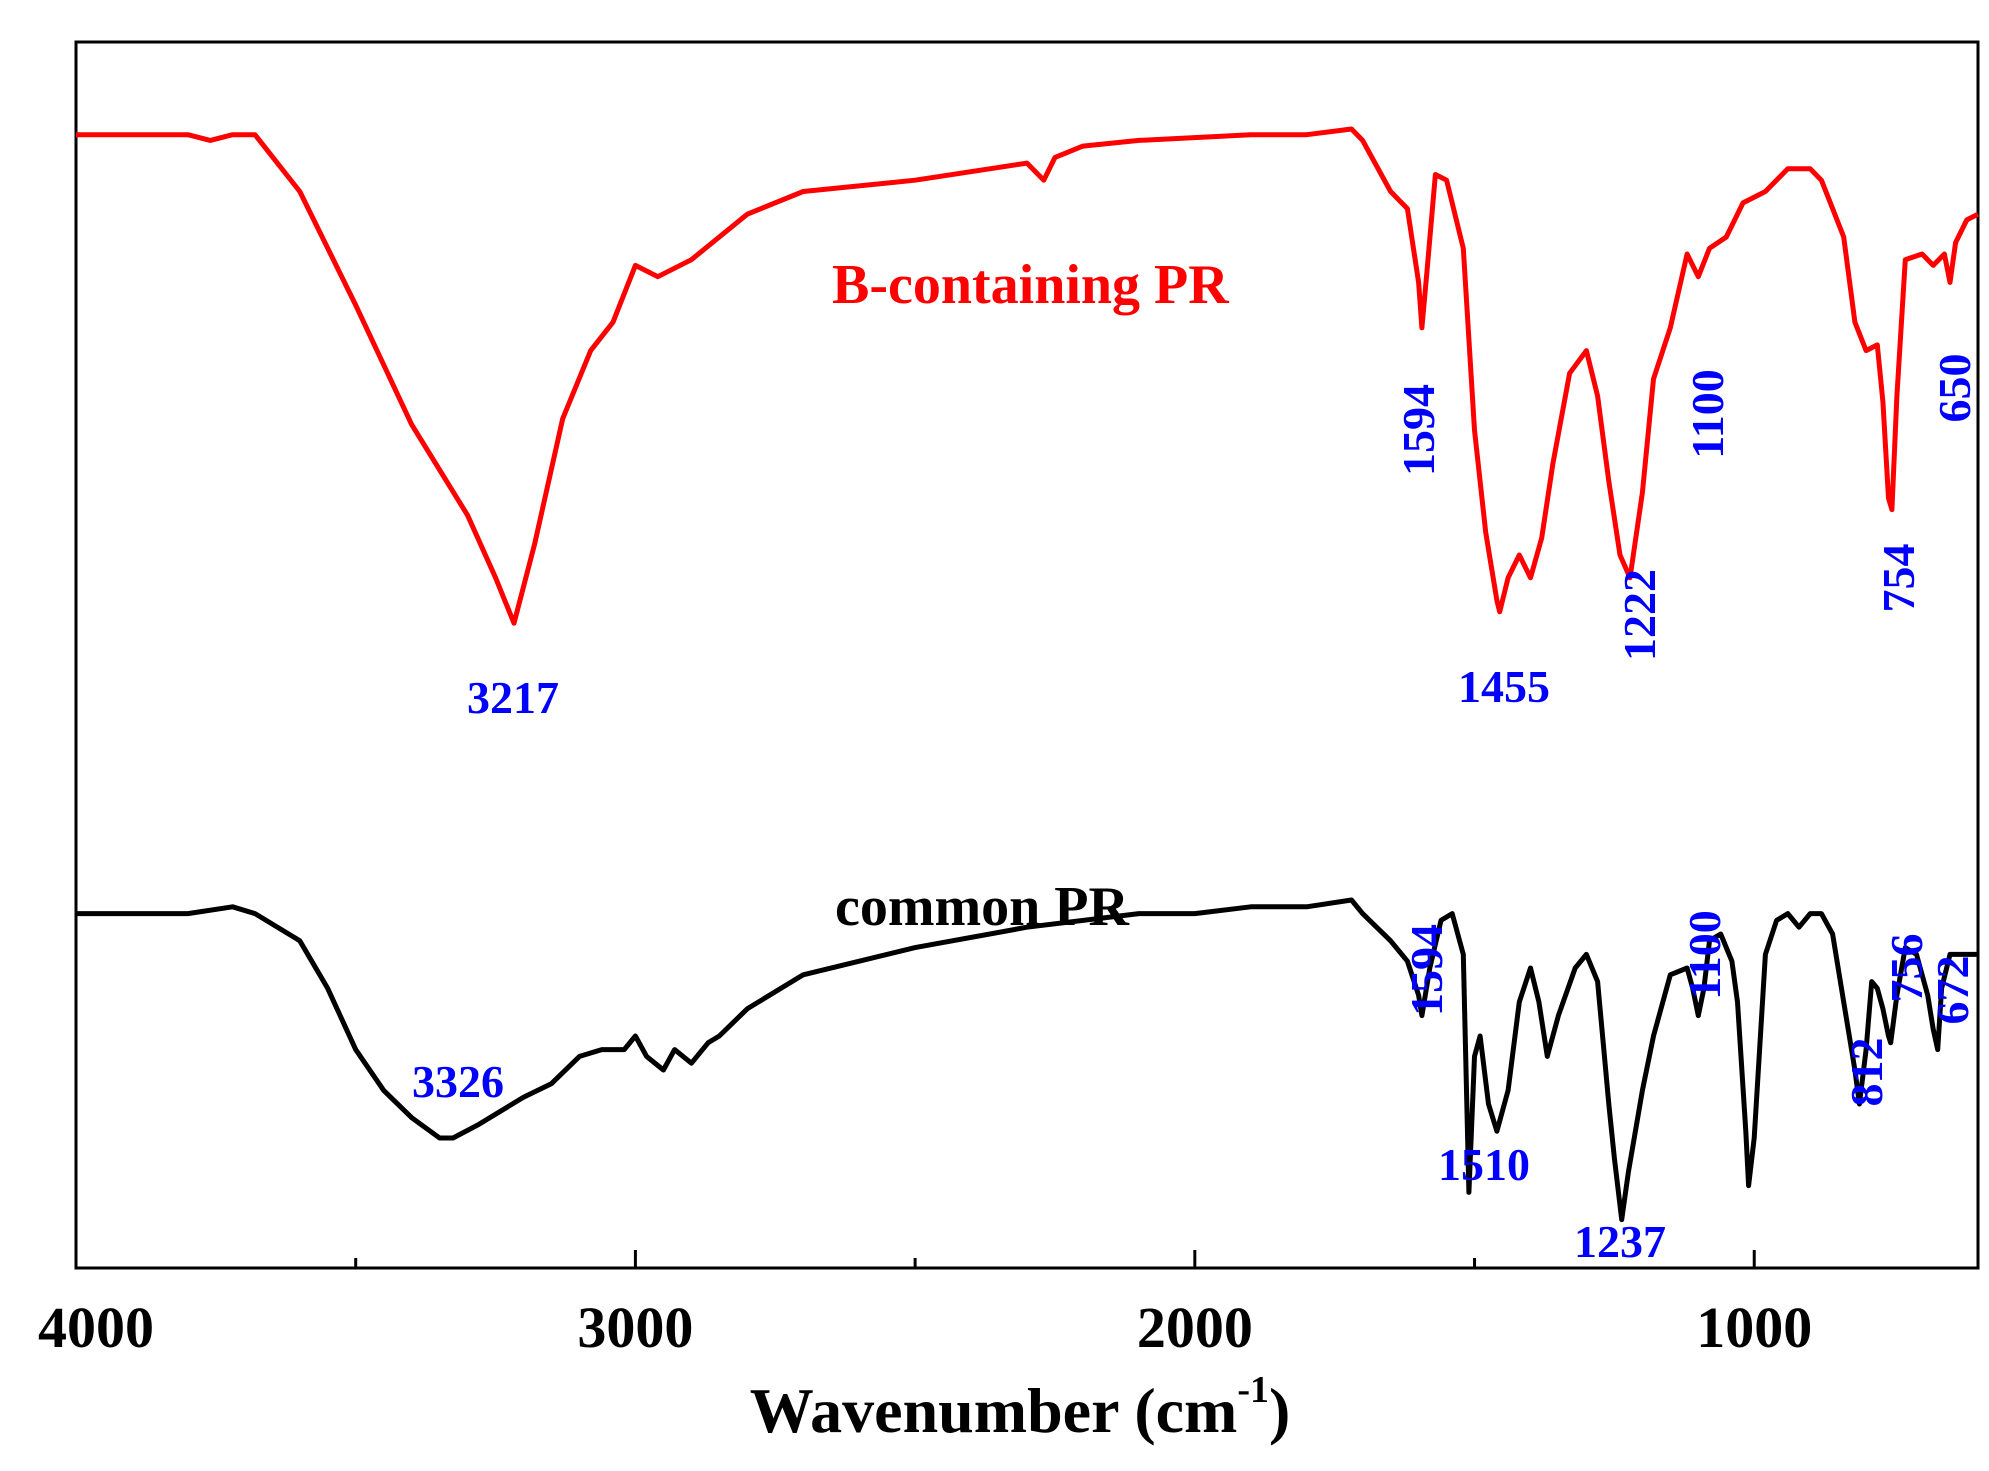  Describe the element at coordinates (513, 697) in the screenshot. I see `peak-label-b-3217: 3217` at that location.